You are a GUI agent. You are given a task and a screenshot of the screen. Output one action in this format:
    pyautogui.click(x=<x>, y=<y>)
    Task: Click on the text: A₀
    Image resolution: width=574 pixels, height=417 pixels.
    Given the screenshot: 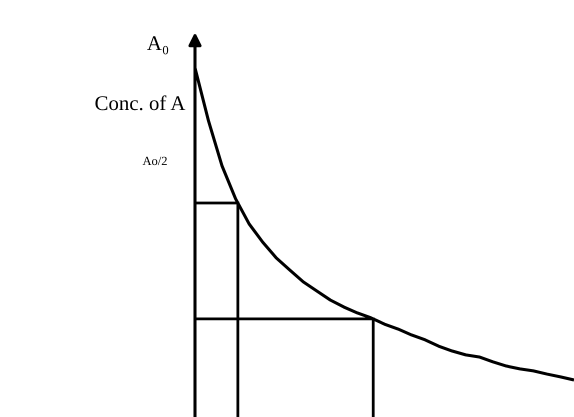 What is the action you would take?
    pyautogui.click(x=157, y=45)
    